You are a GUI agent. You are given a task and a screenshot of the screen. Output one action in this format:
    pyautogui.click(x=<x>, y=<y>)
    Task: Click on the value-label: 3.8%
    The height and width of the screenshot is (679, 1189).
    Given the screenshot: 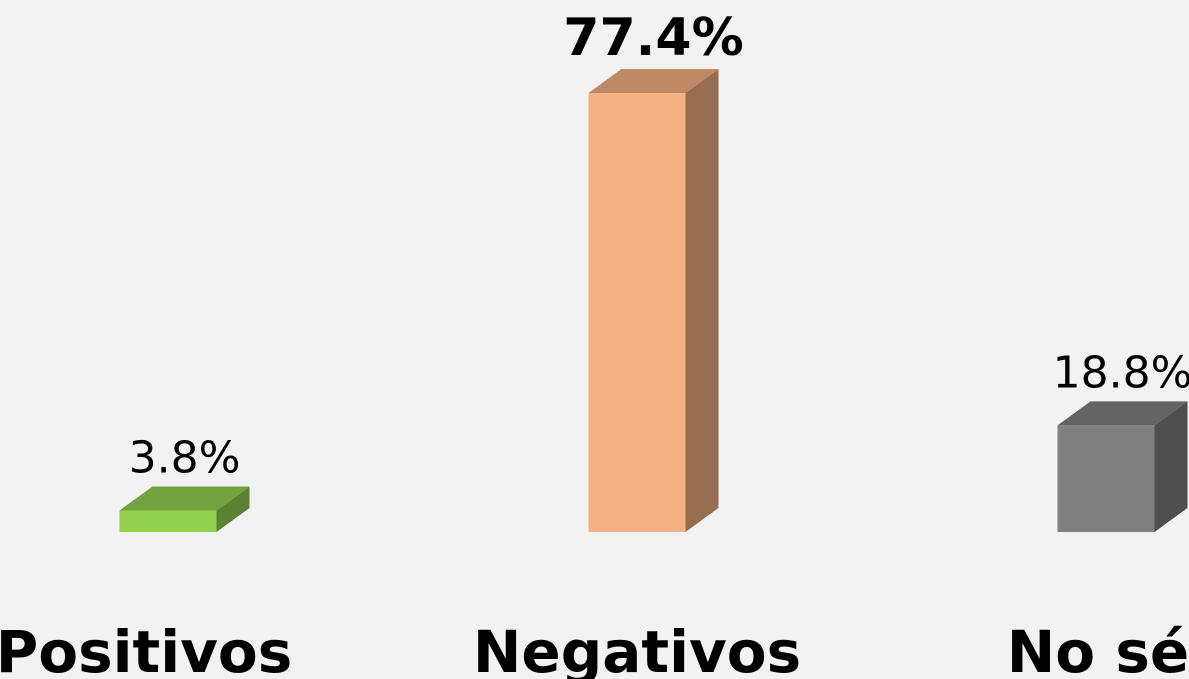 What is the action you would take?
    pyautogui.click(x=185, y=457)
    